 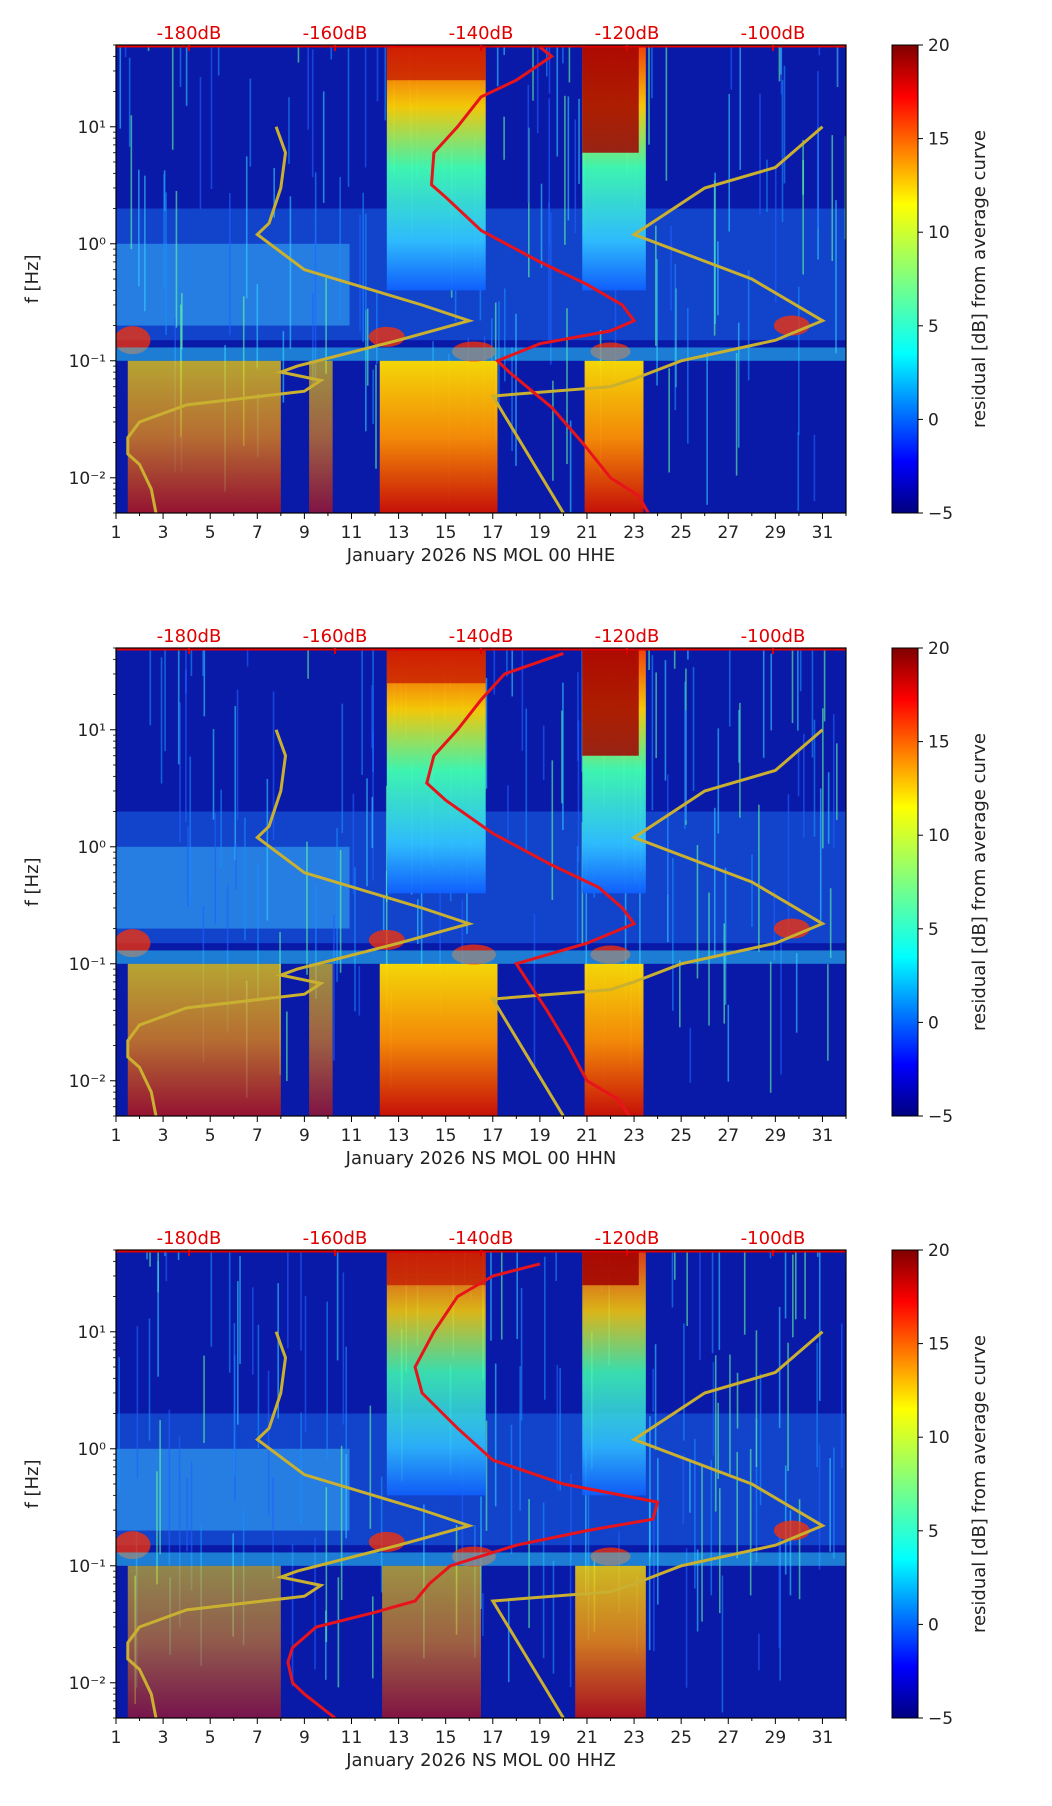 What do you see at coordinates (399, 533) in the screenshot?
I see `x-tick-label: 13` at bounding box center [399, 533].